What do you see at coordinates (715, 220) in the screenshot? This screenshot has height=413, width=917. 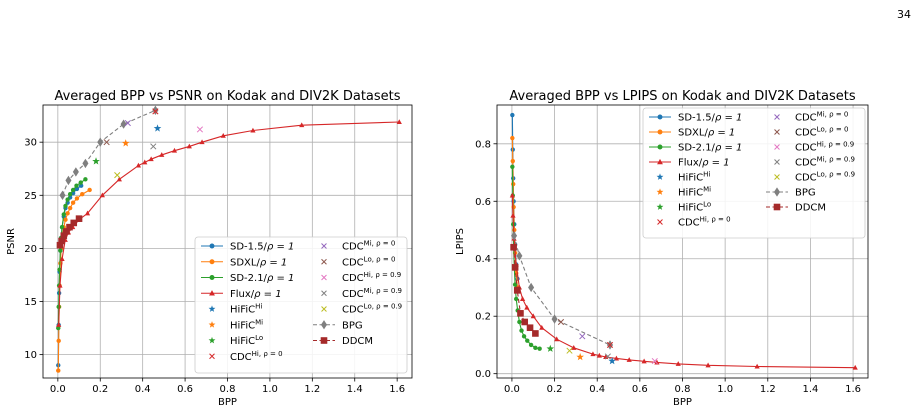 I see `legend-label-sup: Hi, ρ = 0` at bounding box center [715, 220].